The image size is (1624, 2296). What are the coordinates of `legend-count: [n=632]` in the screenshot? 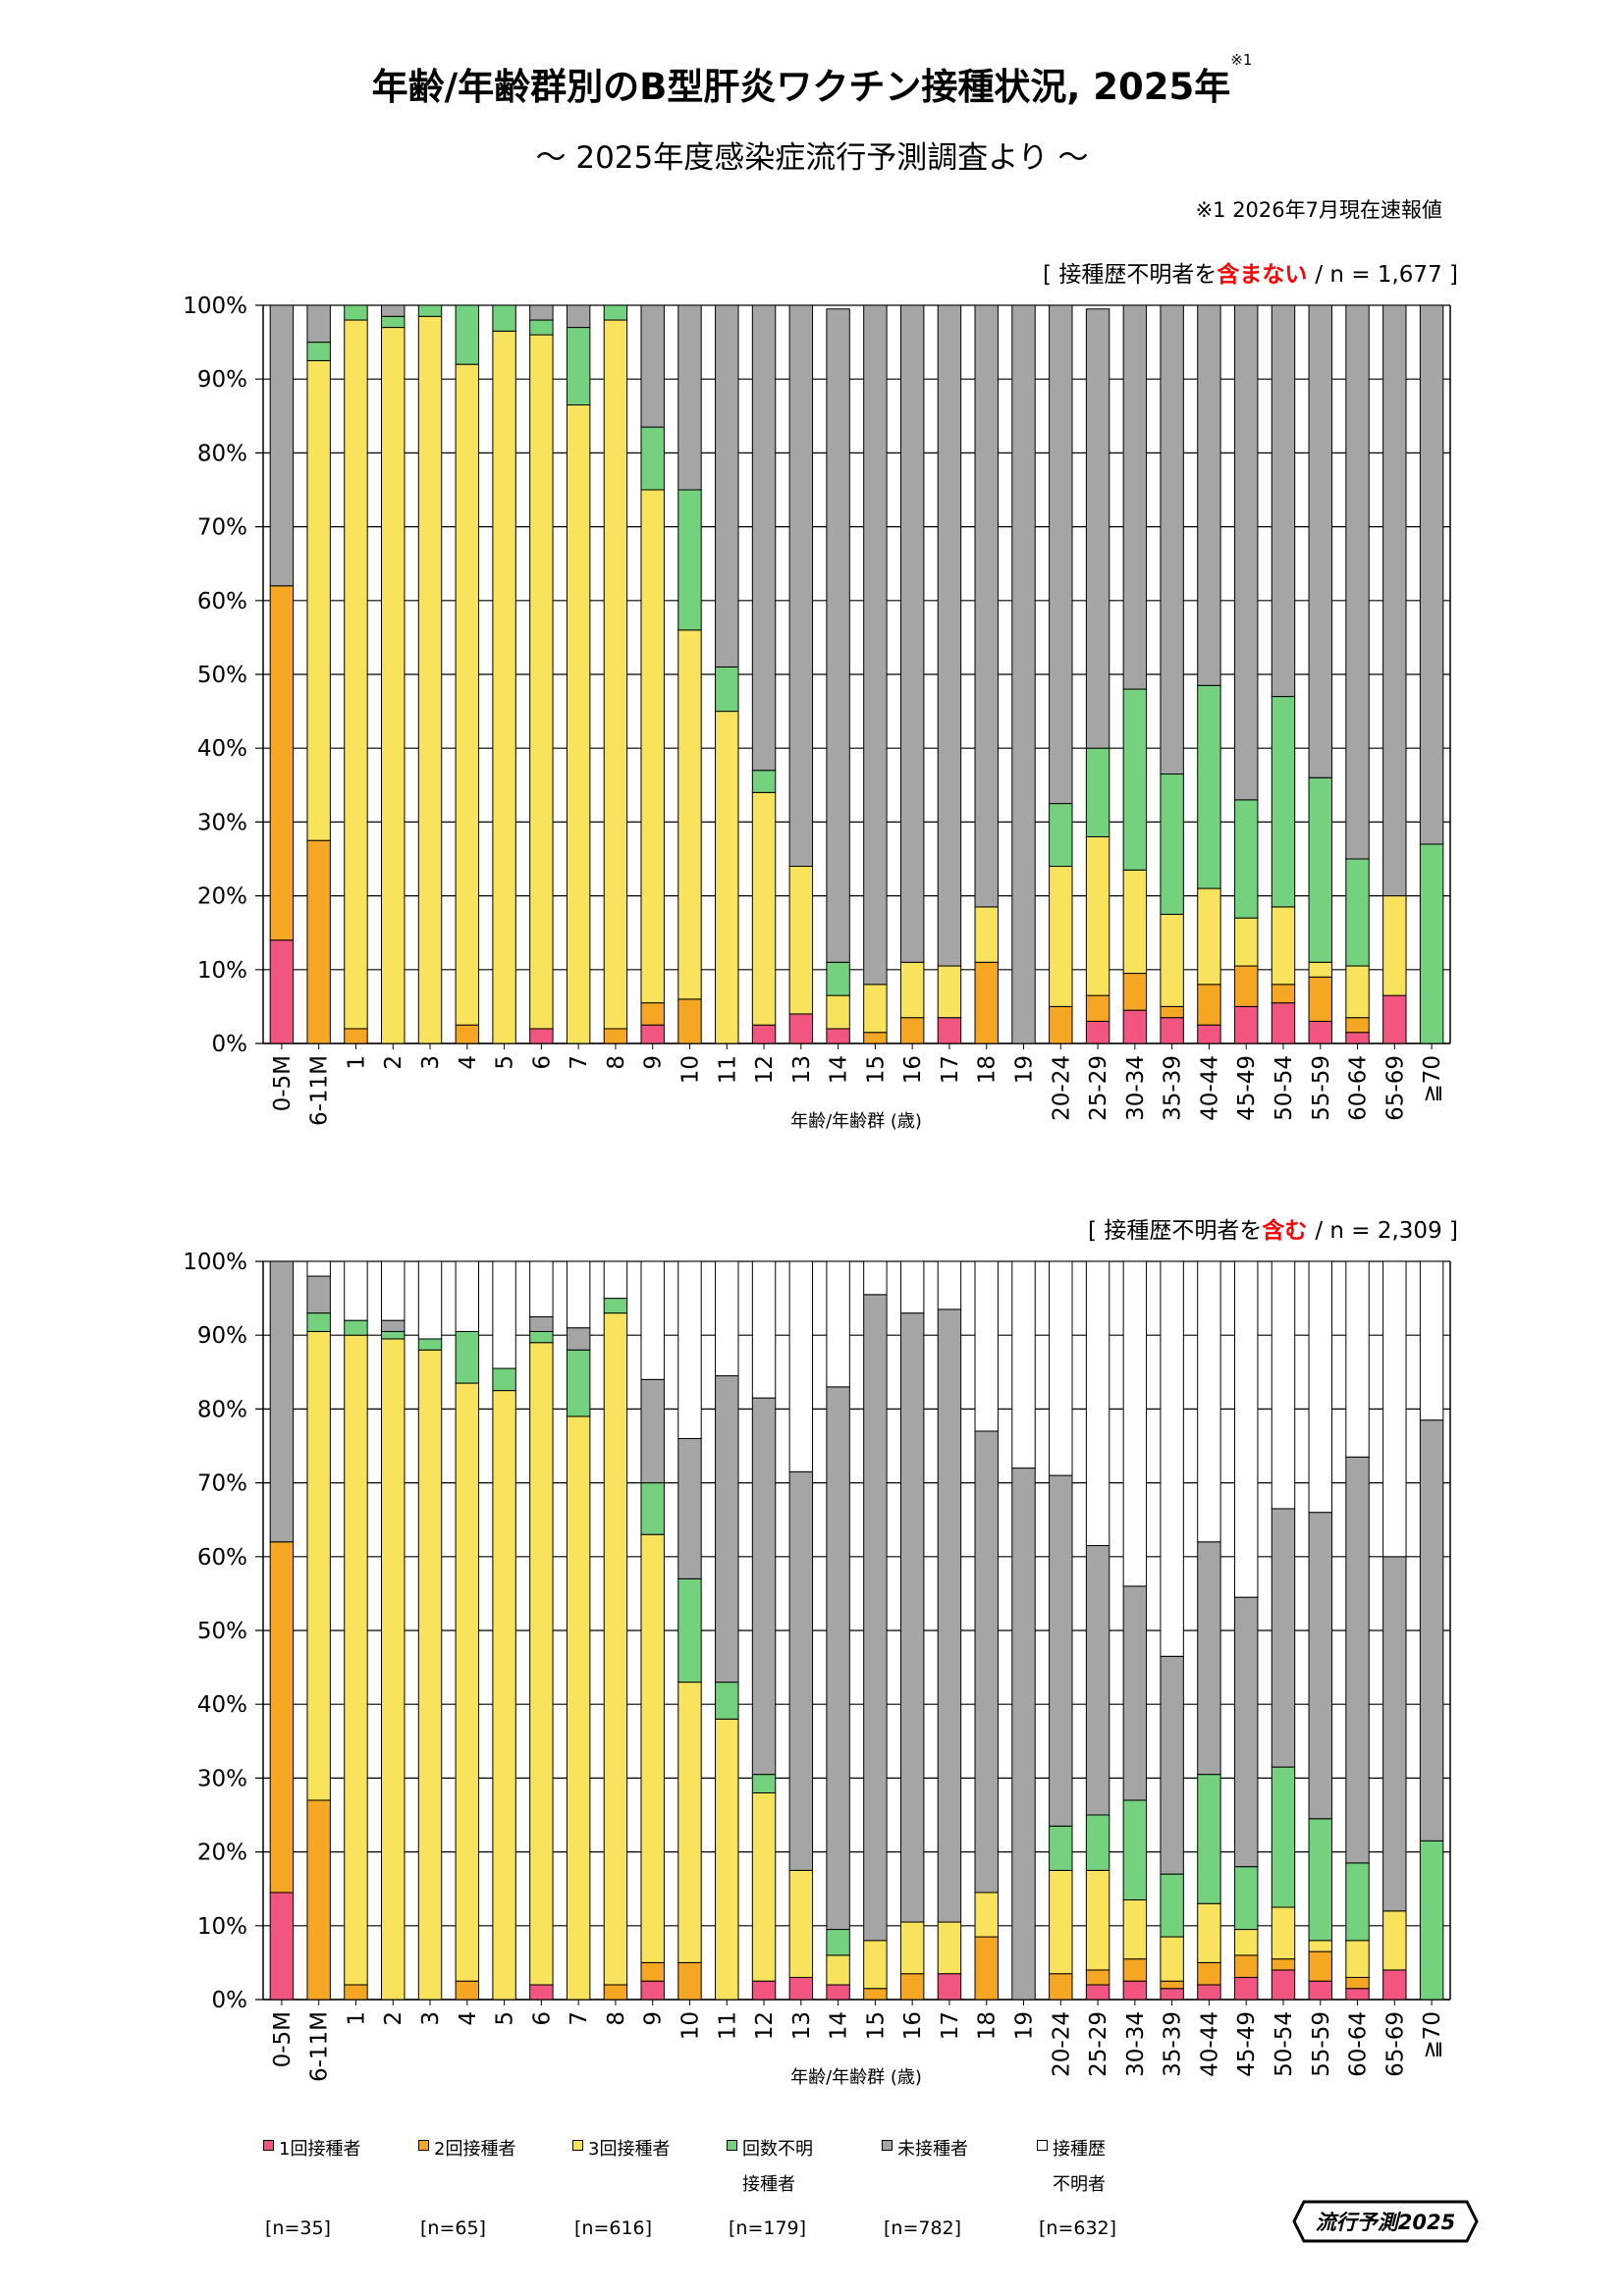 It's located at (1078, 2228).